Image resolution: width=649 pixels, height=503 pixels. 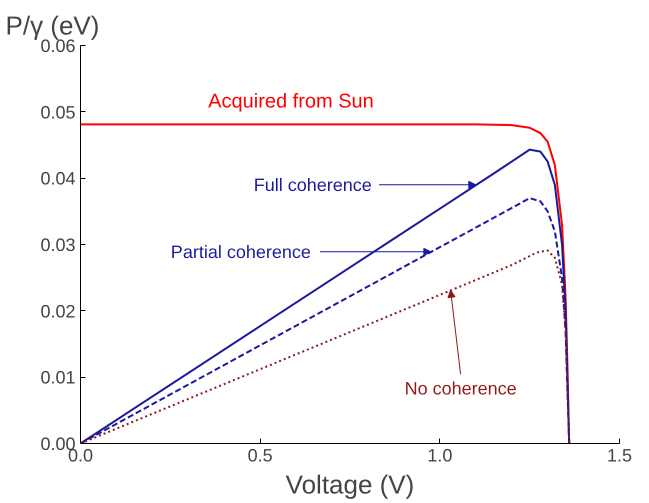 I want to click on annotation: Full coherence, so click(x=313, y=184).